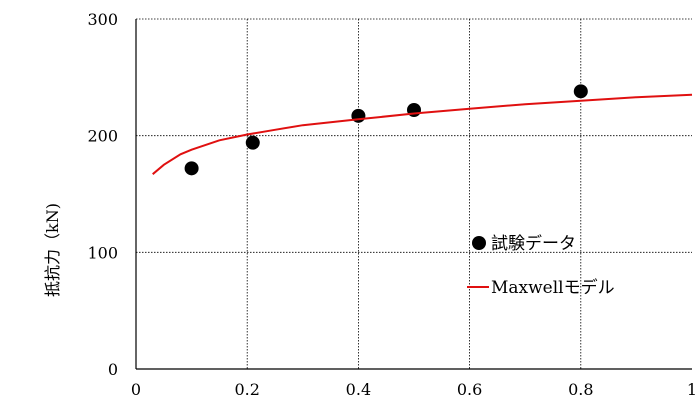 This screenshot has width=696, height=412. I want to click on legend-label-maxwell: Maxwellモデル, so click(553, 287).